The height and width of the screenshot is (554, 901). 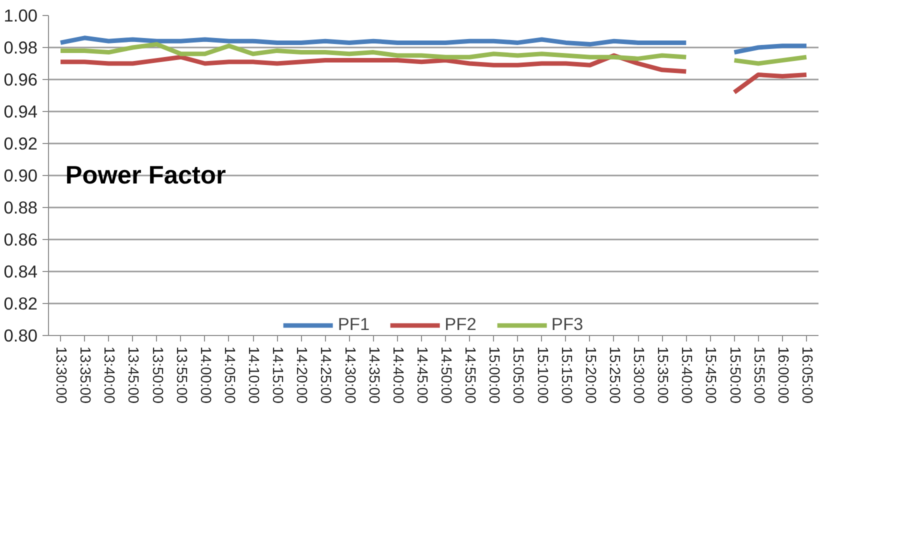 What do you see at coordinates (373, 375) in the screenshot?
I see `x-tick-label: 14:35:00` at bounding box center [373, 375].